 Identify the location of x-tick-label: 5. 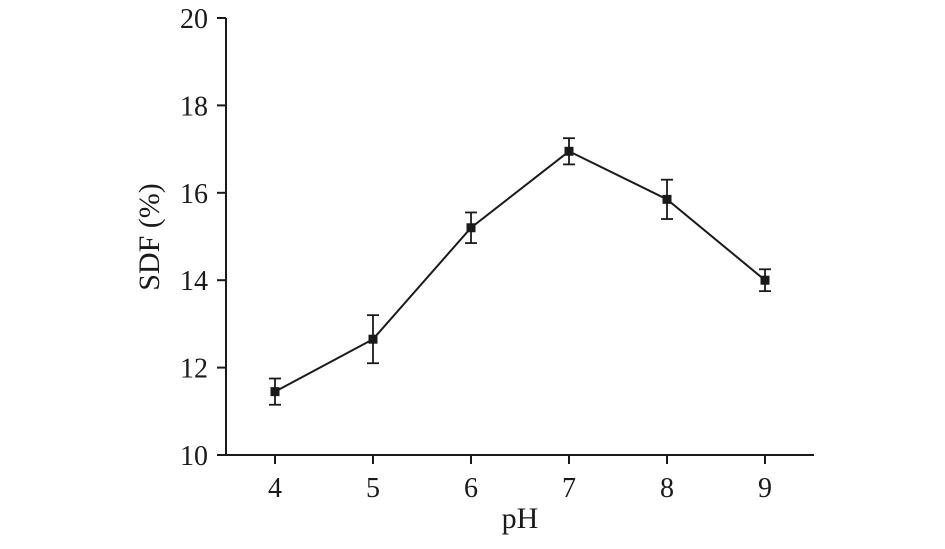
(373, 488).